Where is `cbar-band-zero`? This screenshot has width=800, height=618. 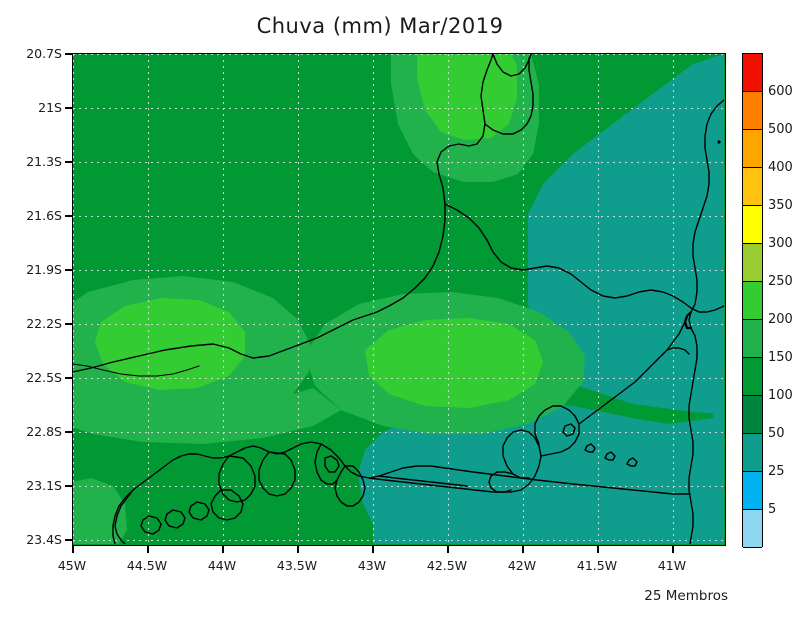 cbar-band-zero is located at coordinates (752, 567).